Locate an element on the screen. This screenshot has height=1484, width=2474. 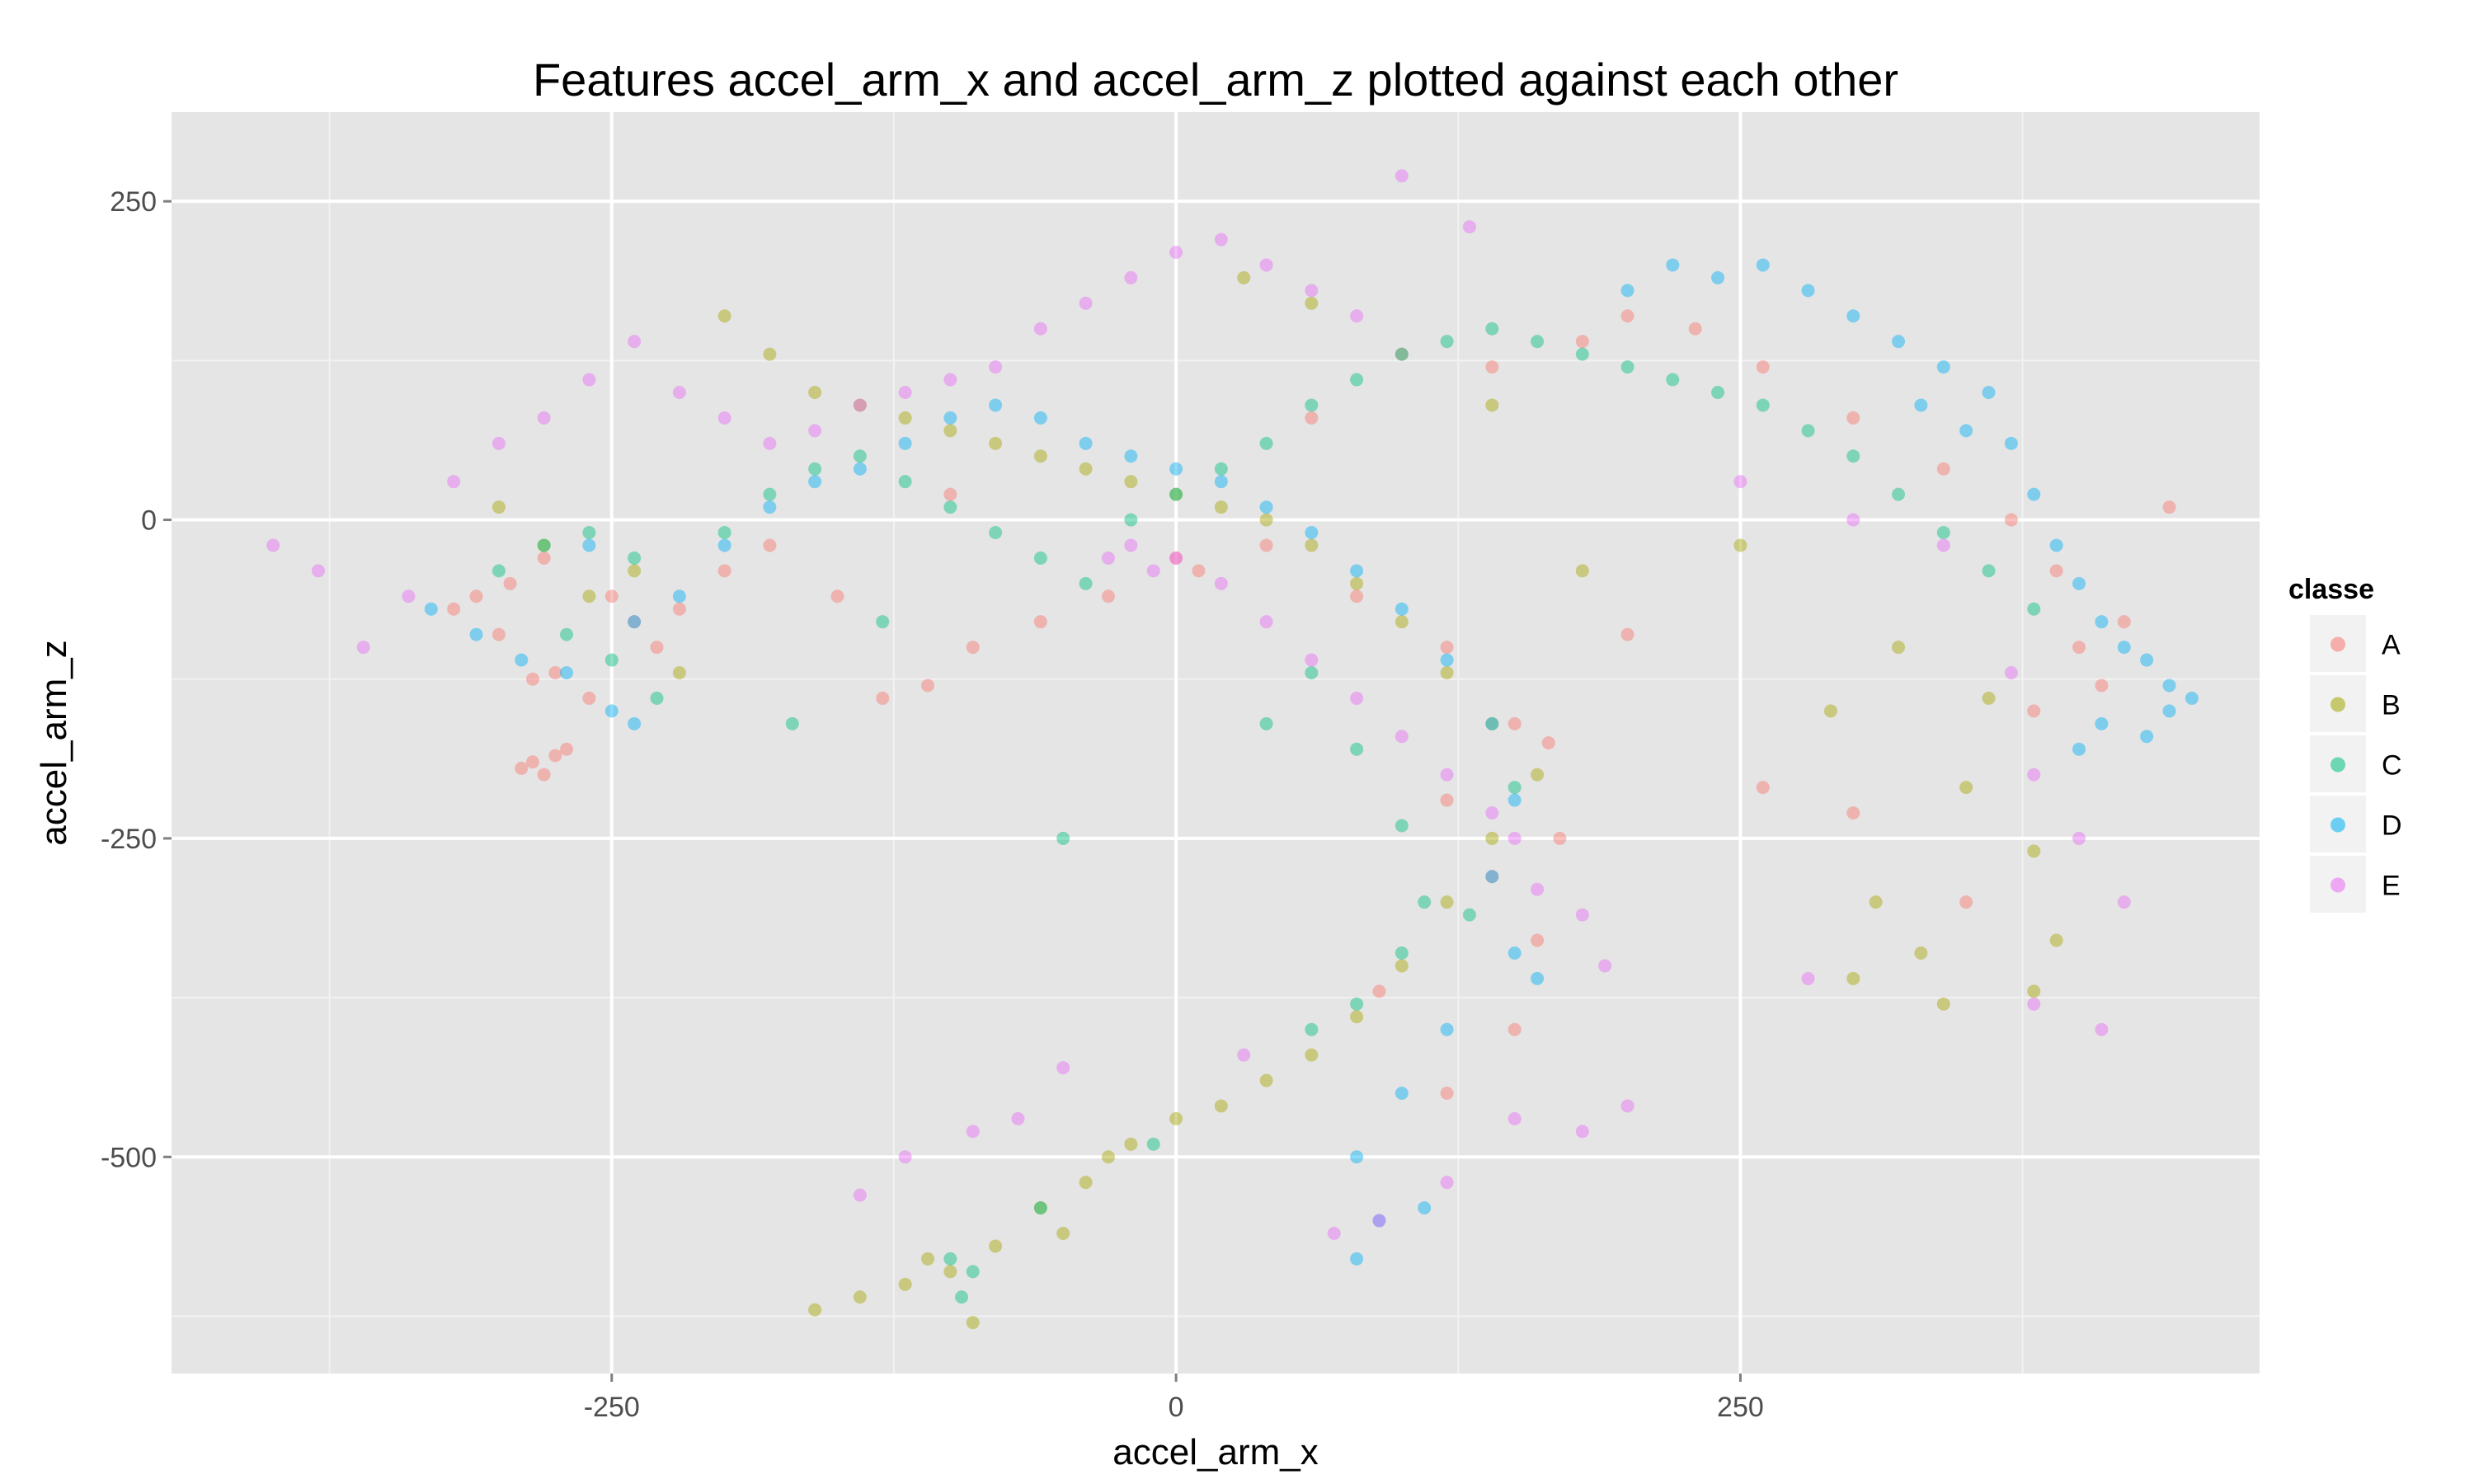
legend-label: E is located at coordinates (2391, 886).